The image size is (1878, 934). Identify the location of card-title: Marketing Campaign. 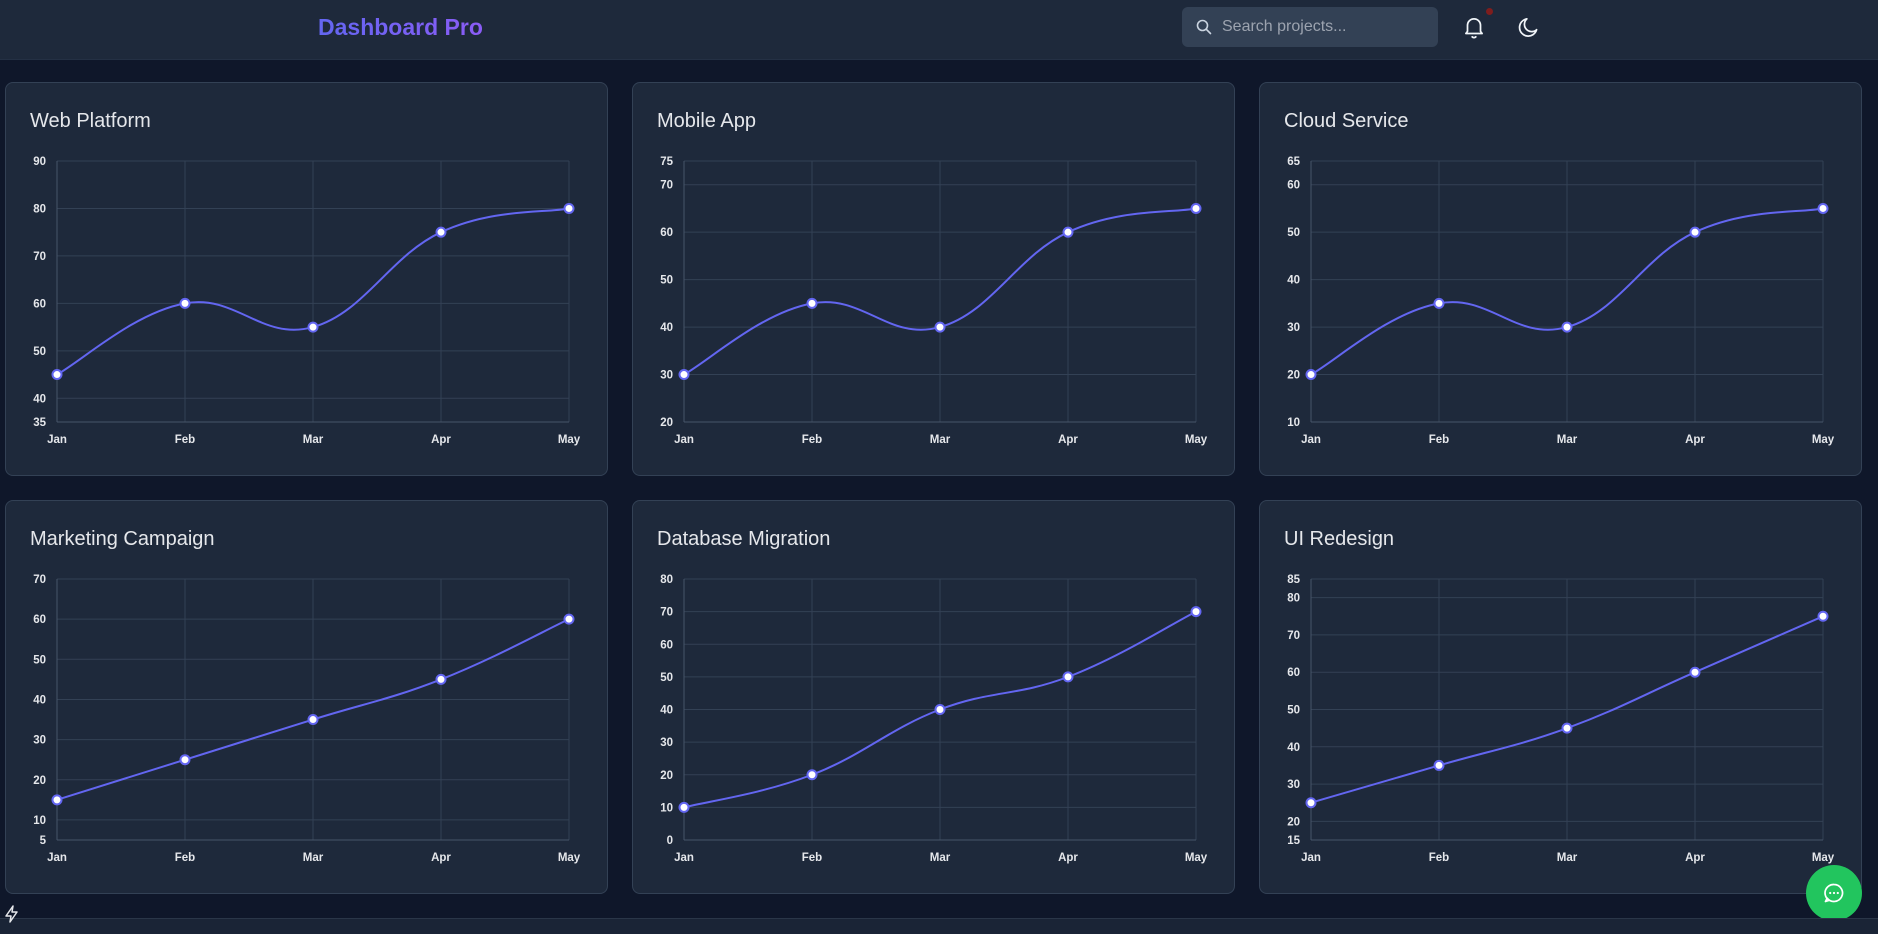
(122, 539).